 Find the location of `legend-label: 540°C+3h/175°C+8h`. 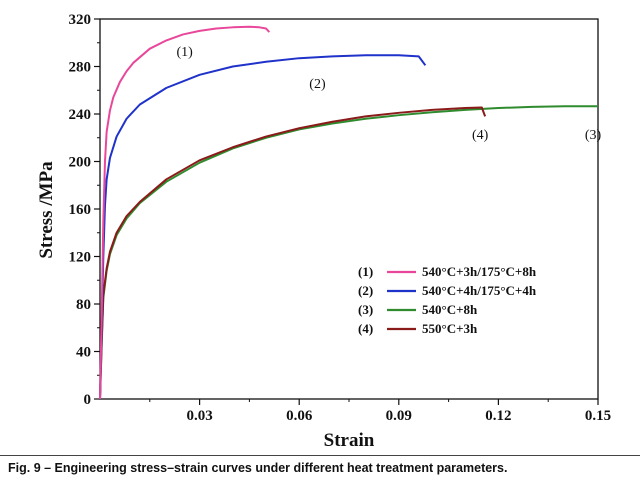

legend-label: 540°C+3h/175°C+8h is located at coordinates (479, 271).